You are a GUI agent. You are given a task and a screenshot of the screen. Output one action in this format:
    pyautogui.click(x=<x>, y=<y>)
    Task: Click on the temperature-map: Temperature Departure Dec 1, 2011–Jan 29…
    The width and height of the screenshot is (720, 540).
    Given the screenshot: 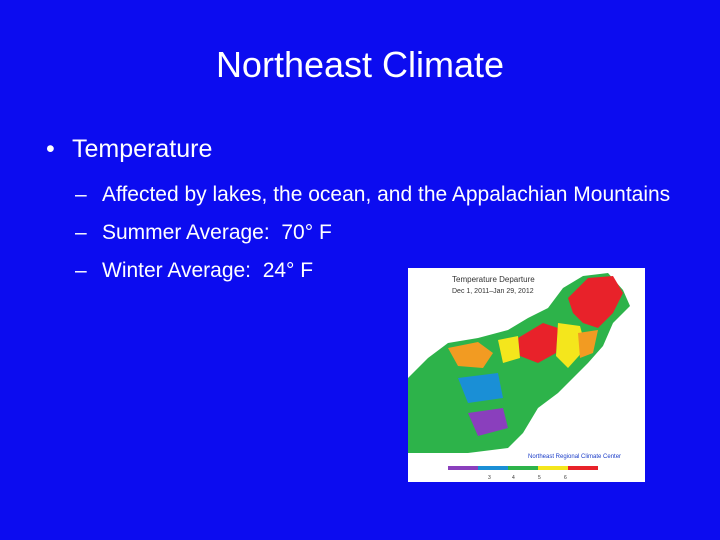 What is the action you would take?
    pyautogui.click(x=526, y=375)
    